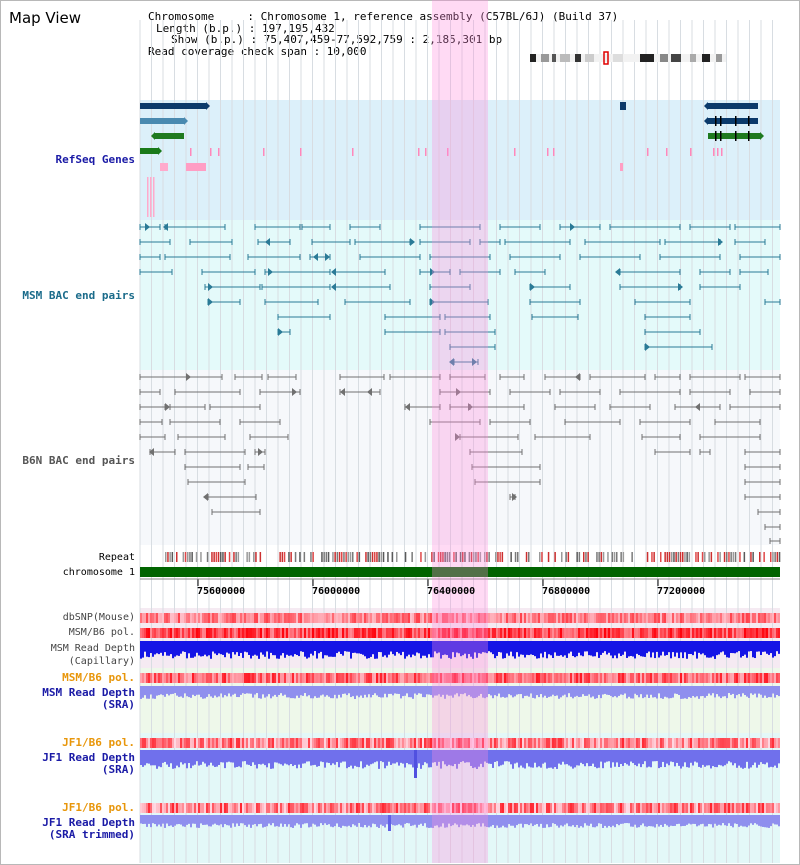 Image resolution: width=800 pixels, height=865 pixels. Describe the element at coordinates (98, 807) in the screenshot. I see `jf1-b6-pol-label-2: JF1/B6 pol.` at that location.